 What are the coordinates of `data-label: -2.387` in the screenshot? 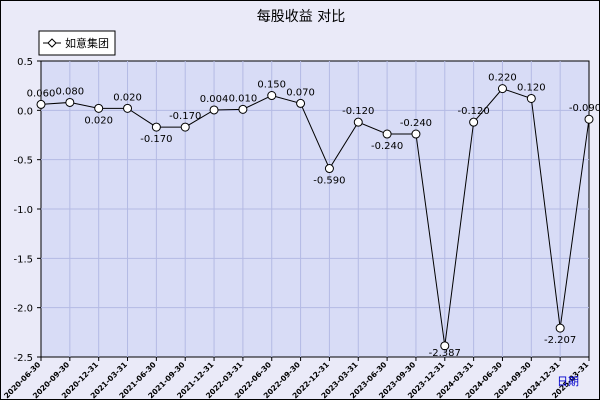 It's located at (445, 353).